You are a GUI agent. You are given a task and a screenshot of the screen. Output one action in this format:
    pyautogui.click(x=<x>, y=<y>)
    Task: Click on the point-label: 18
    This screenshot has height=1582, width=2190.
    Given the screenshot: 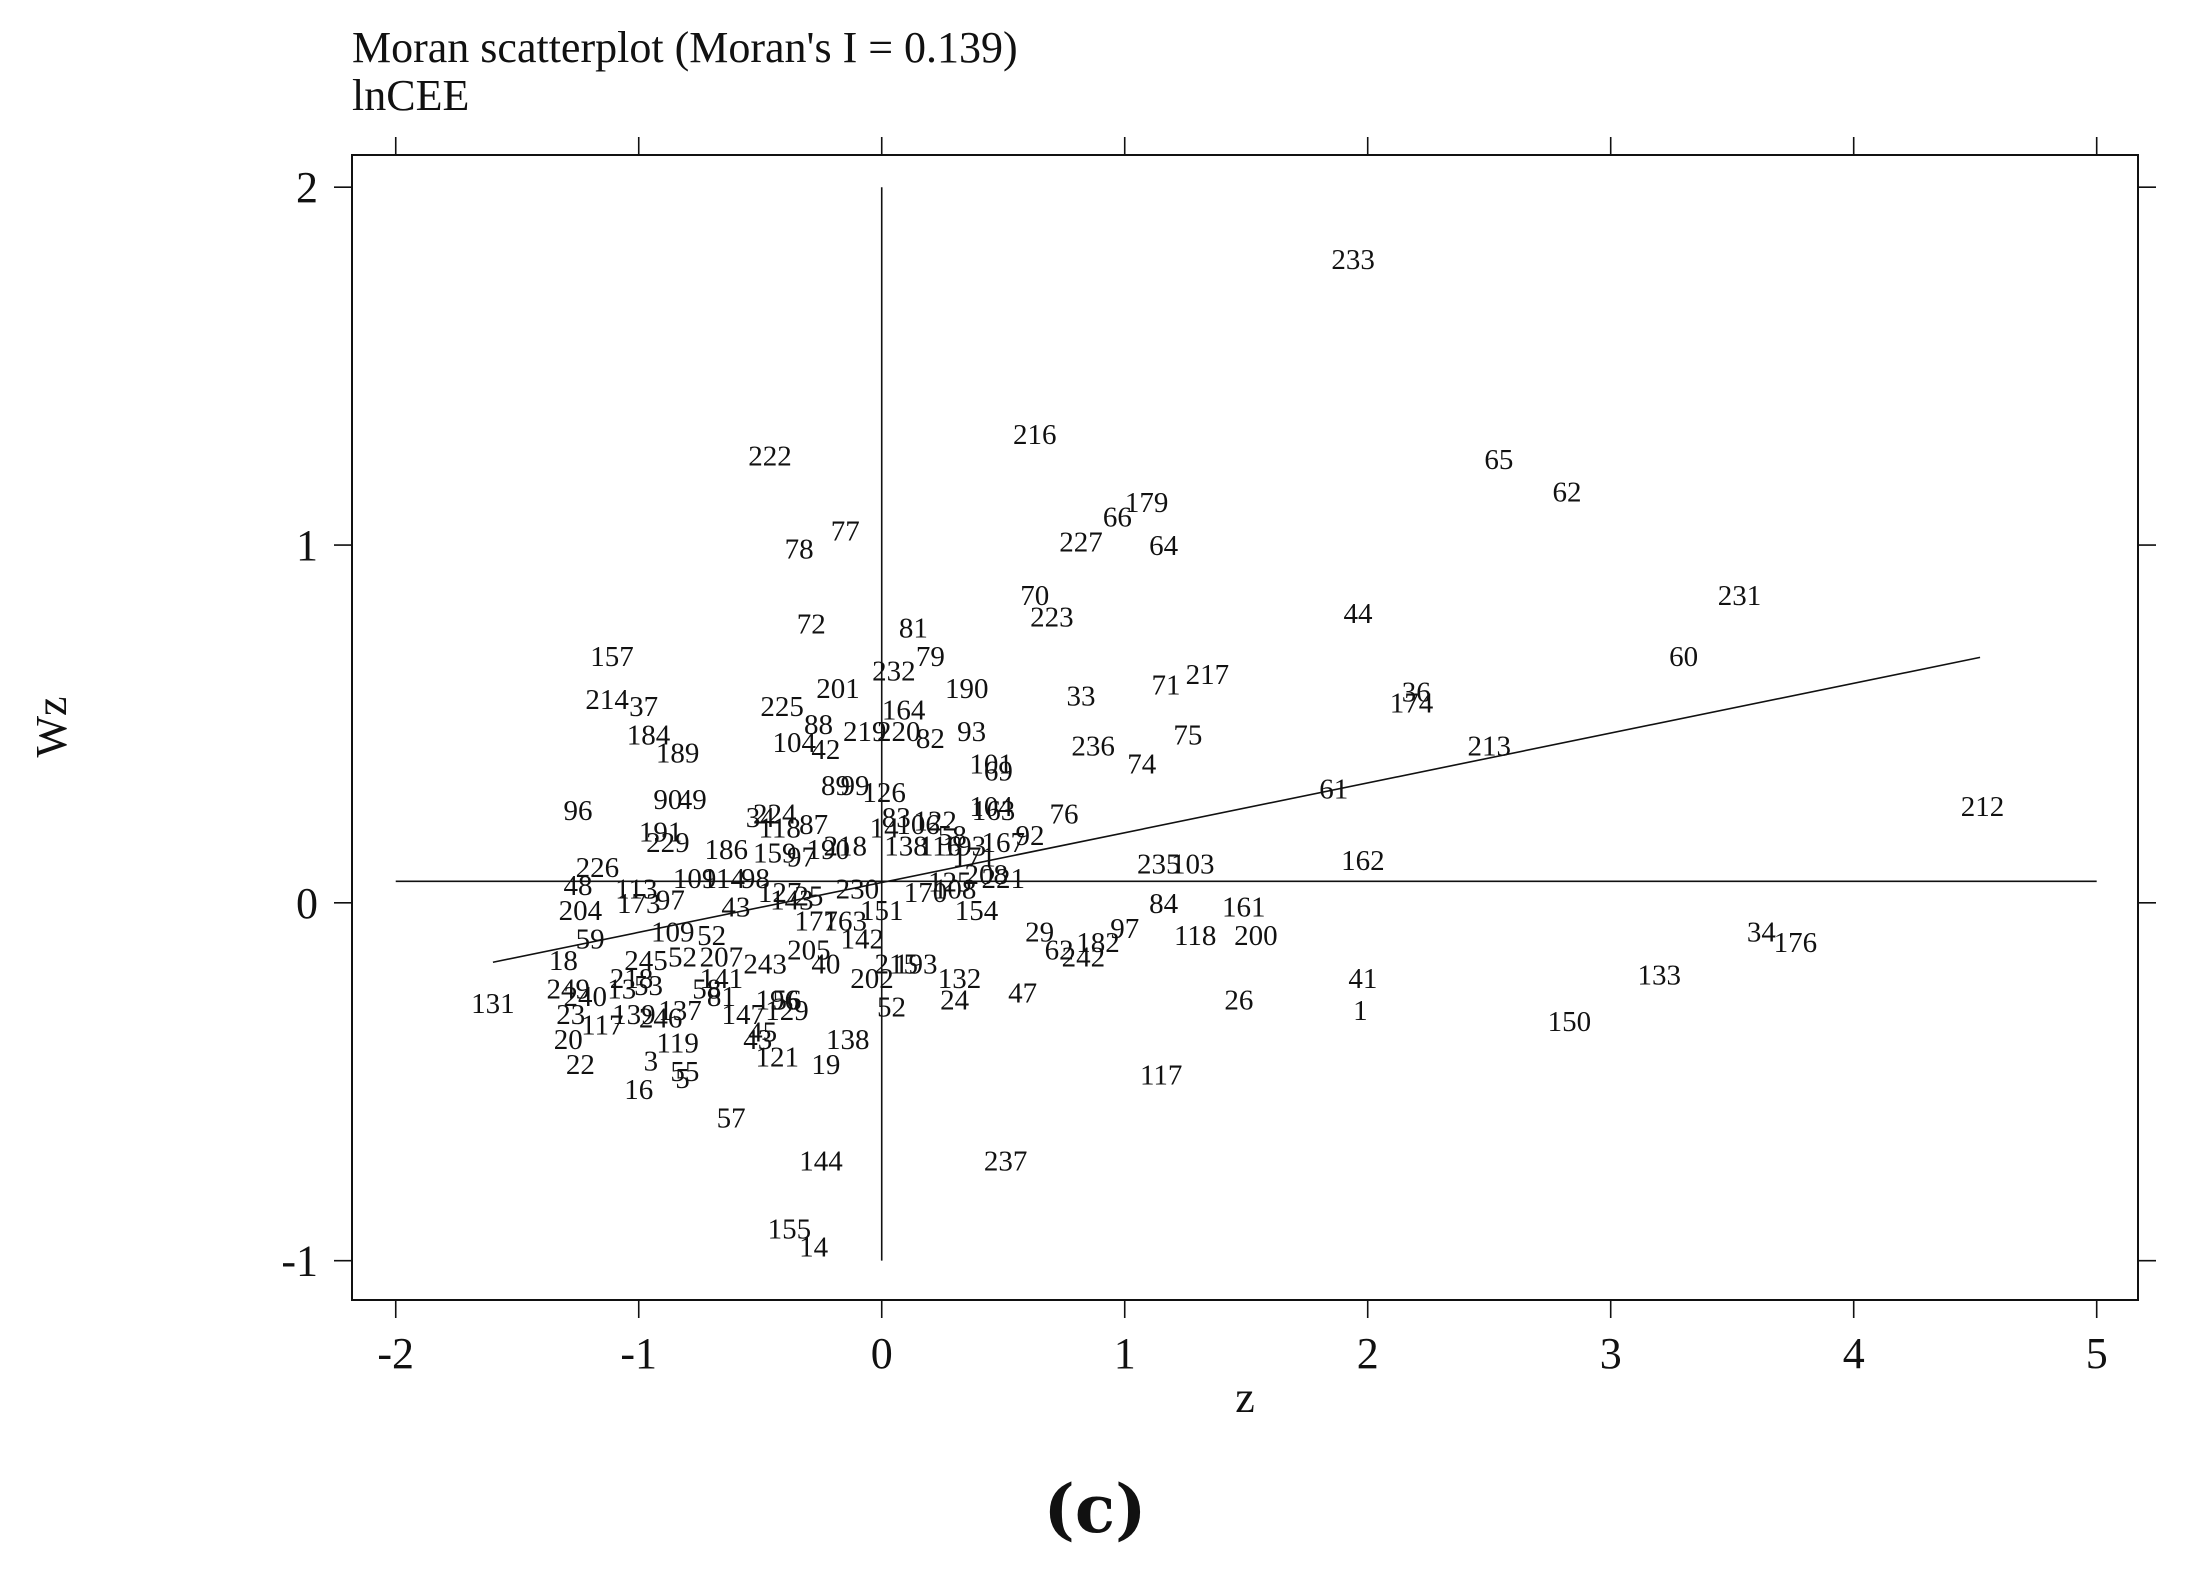 What is the action you would take?
    pyautogui.click(x=563, y=961)
    